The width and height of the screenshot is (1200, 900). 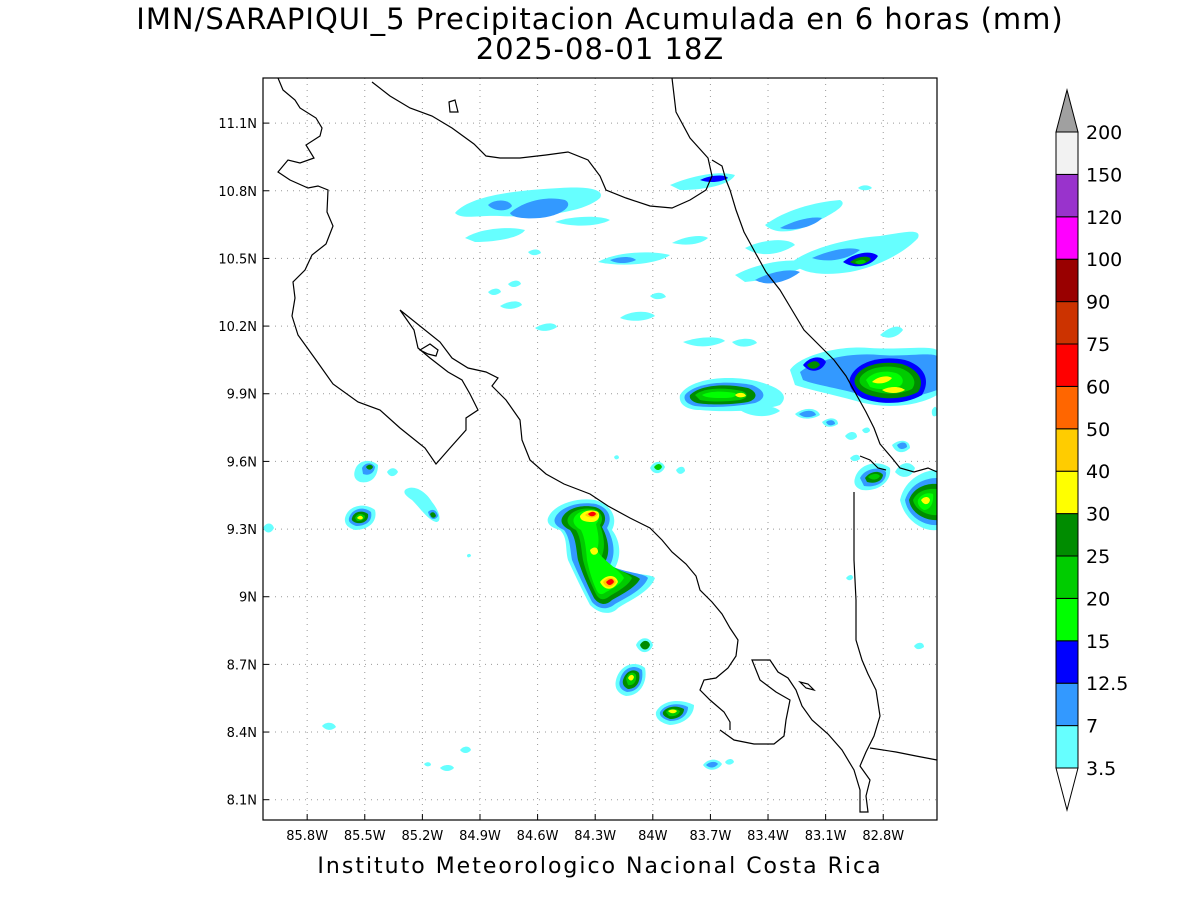 I want to click on lat-tick-label: 8.4N, so click(x=242, y=733).